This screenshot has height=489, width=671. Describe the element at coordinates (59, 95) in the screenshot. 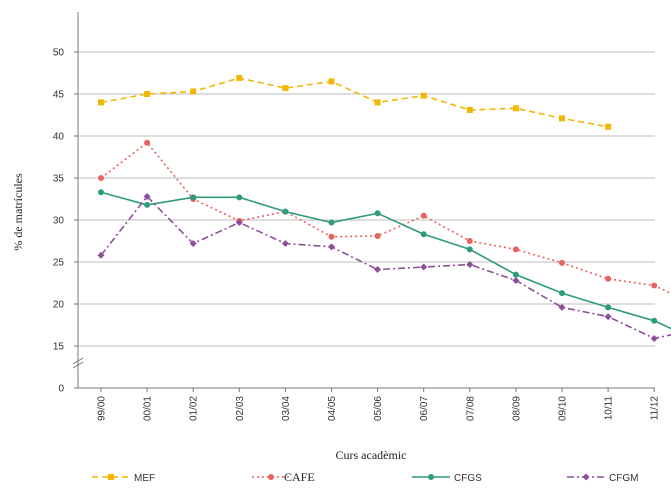

I see `y-tick-label: 45` at that location.